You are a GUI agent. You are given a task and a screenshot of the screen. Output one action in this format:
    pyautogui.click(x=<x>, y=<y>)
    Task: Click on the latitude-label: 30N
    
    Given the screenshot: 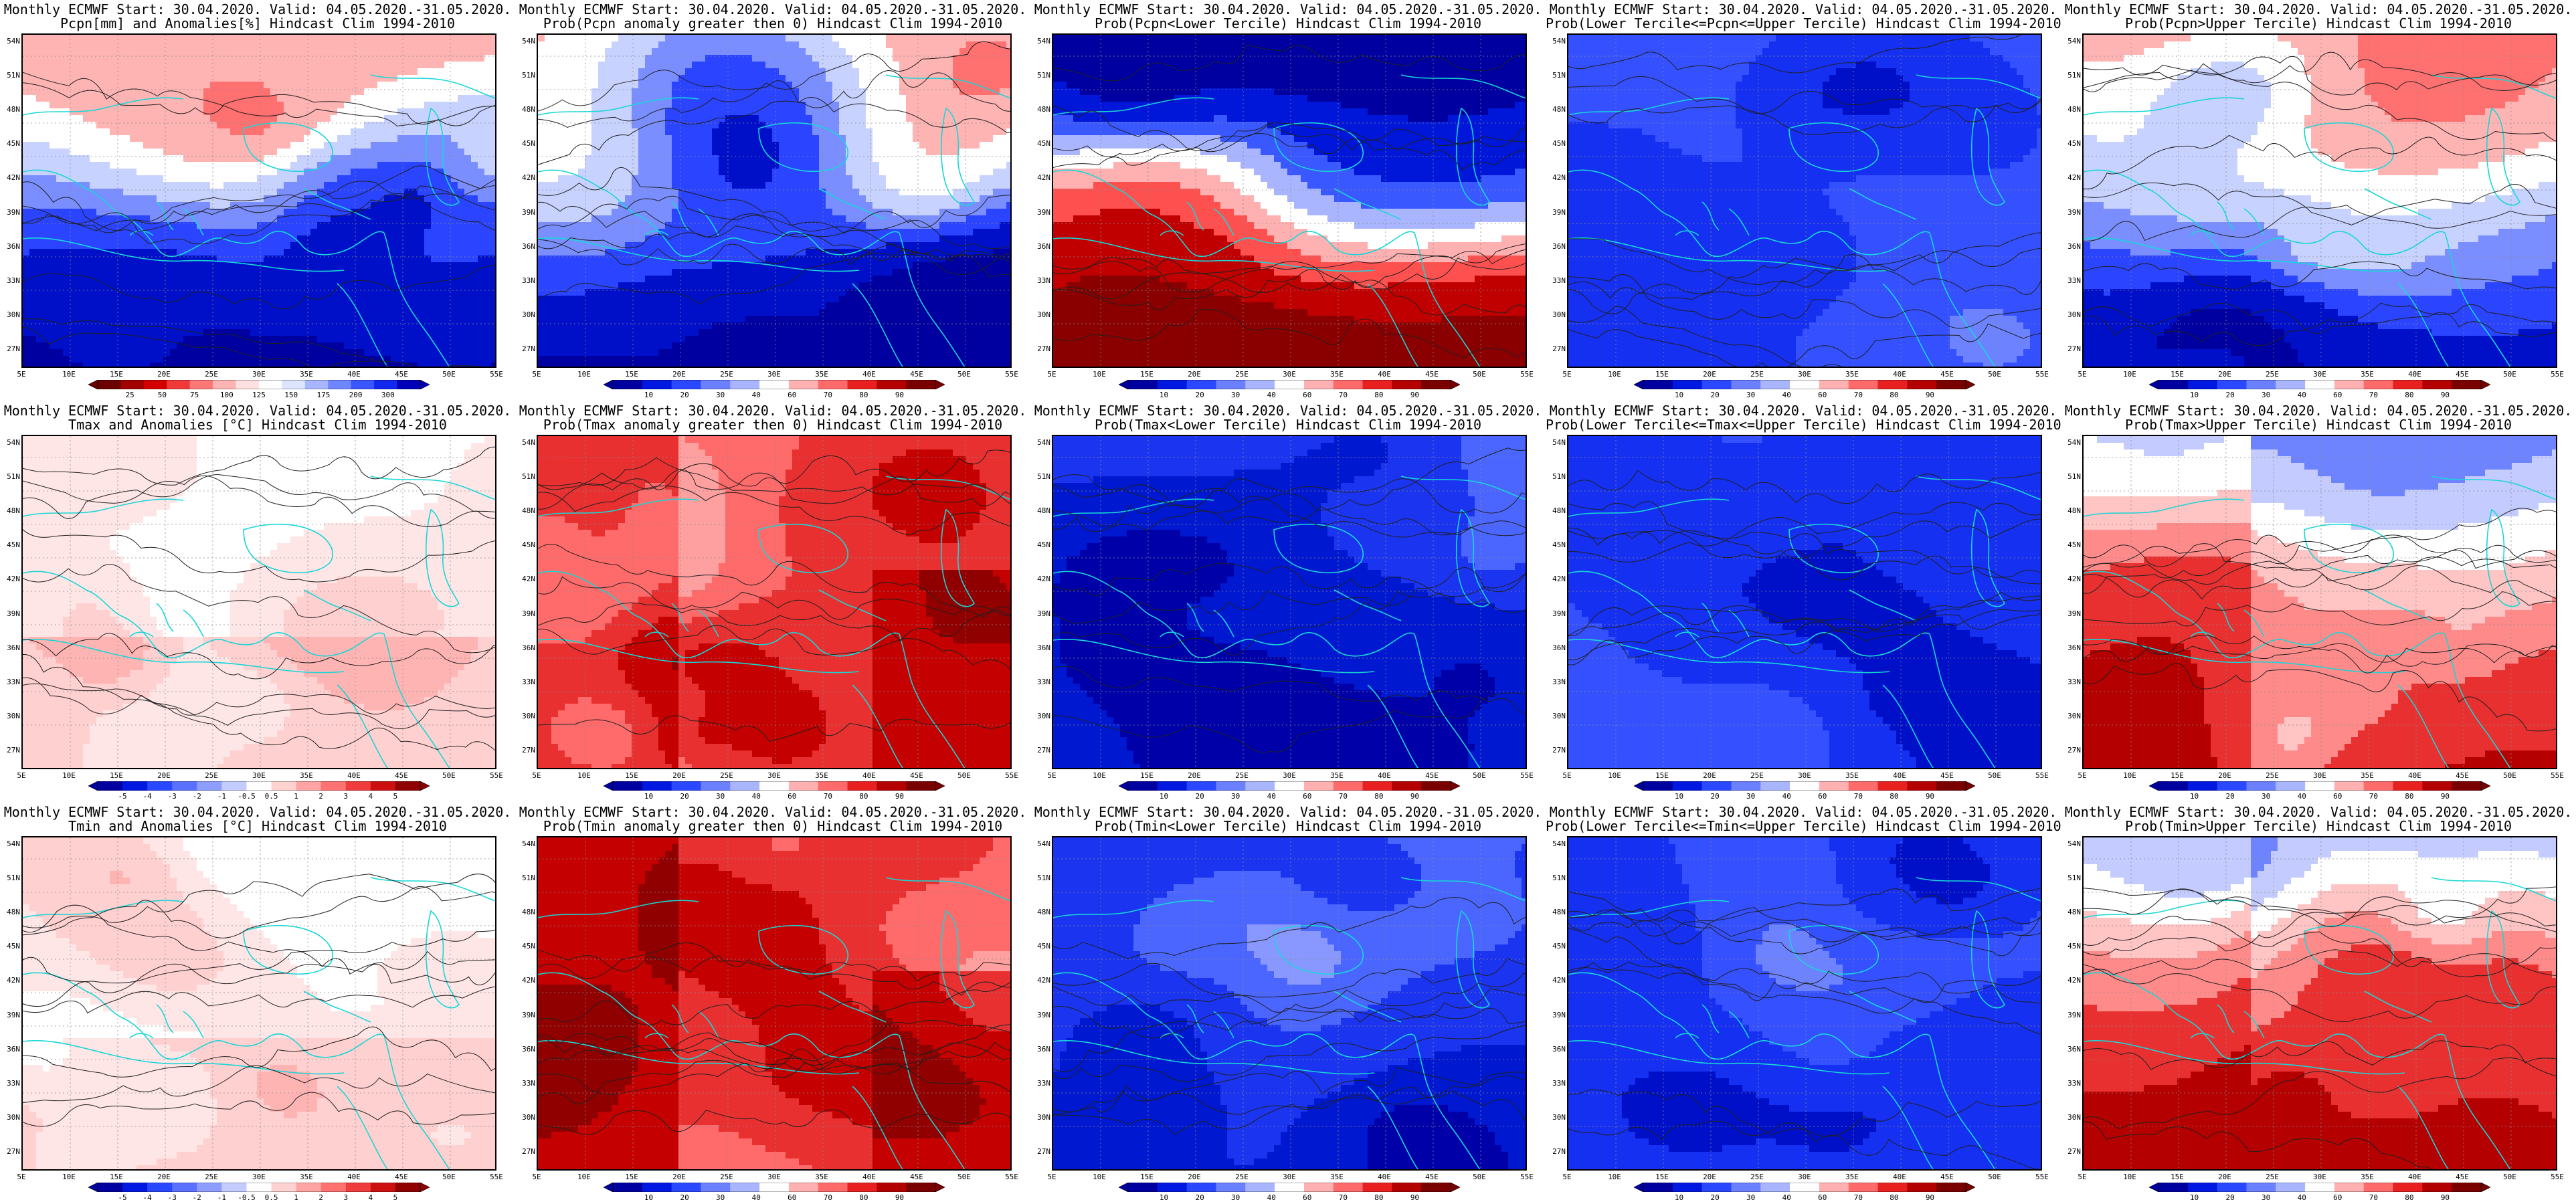 What is the action you would take?
    pyautogui.click(x=10, y=314)
    